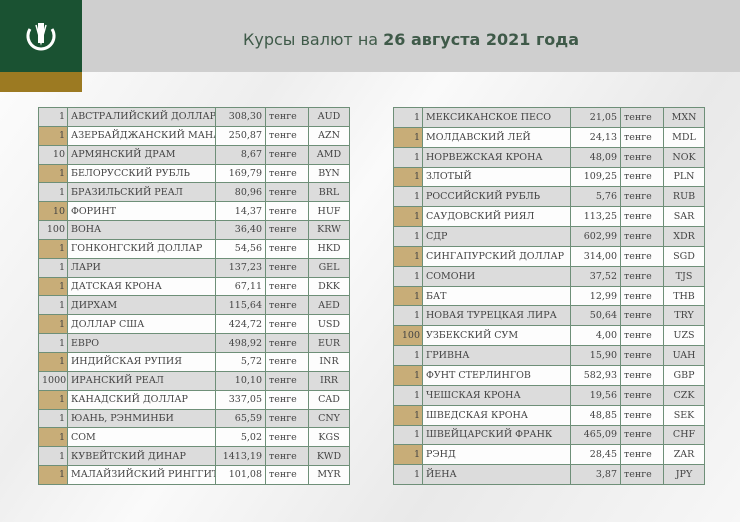  What do you see at coordinates (549, 475) in the screenshot?
I see `table-row: 1 ЙЕНА 3,87 тенге JPY` at bounding box center [549, 475].